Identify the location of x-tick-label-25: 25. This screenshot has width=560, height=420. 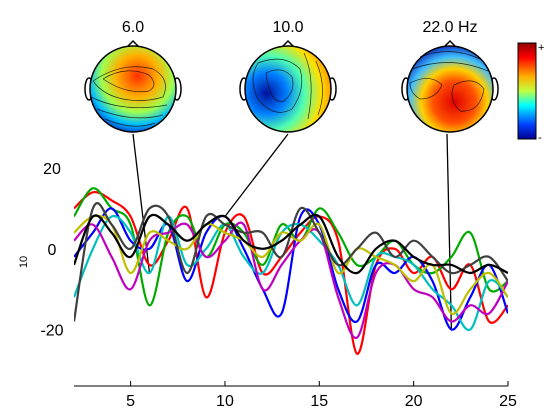
(508, 401).